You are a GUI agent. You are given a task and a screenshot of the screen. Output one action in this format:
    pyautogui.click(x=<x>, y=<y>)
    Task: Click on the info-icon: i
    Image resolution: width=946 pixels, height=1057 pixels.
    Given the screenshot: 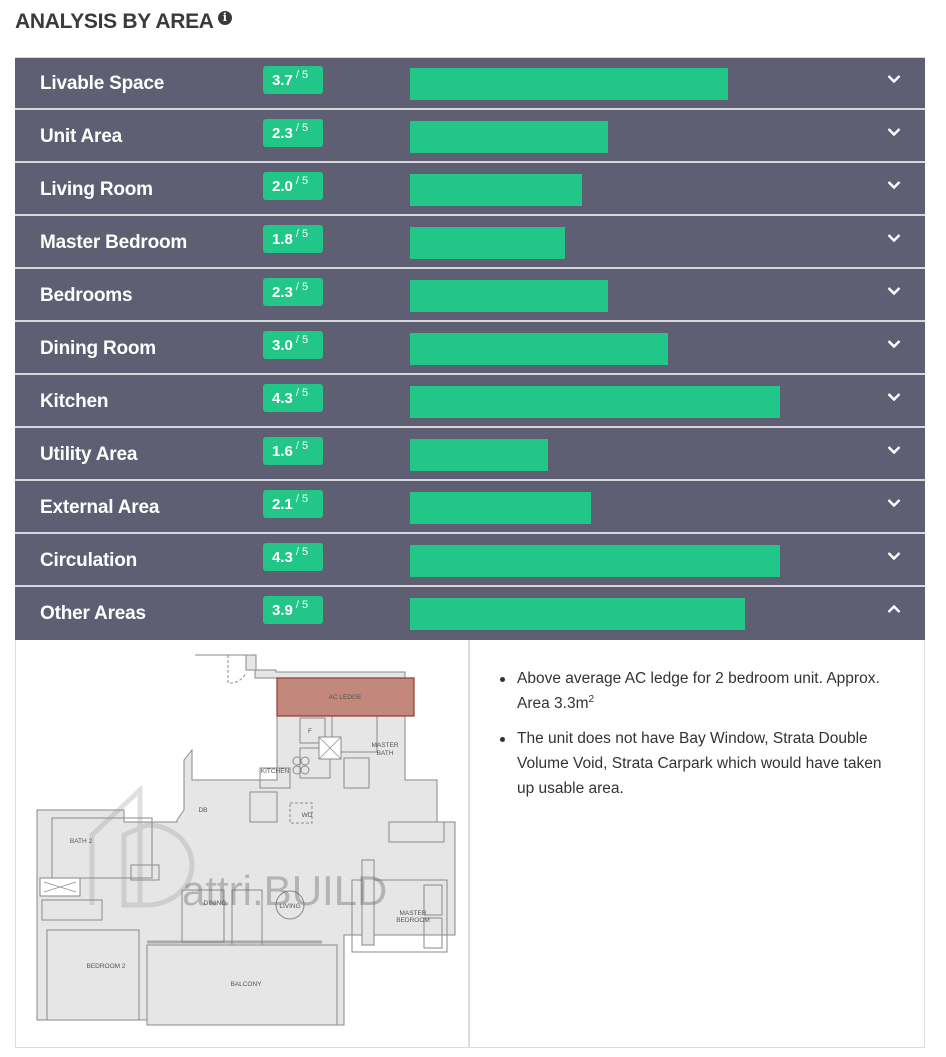 What is the action you would take?
    pyautogui.click(x=224, y=18)
    